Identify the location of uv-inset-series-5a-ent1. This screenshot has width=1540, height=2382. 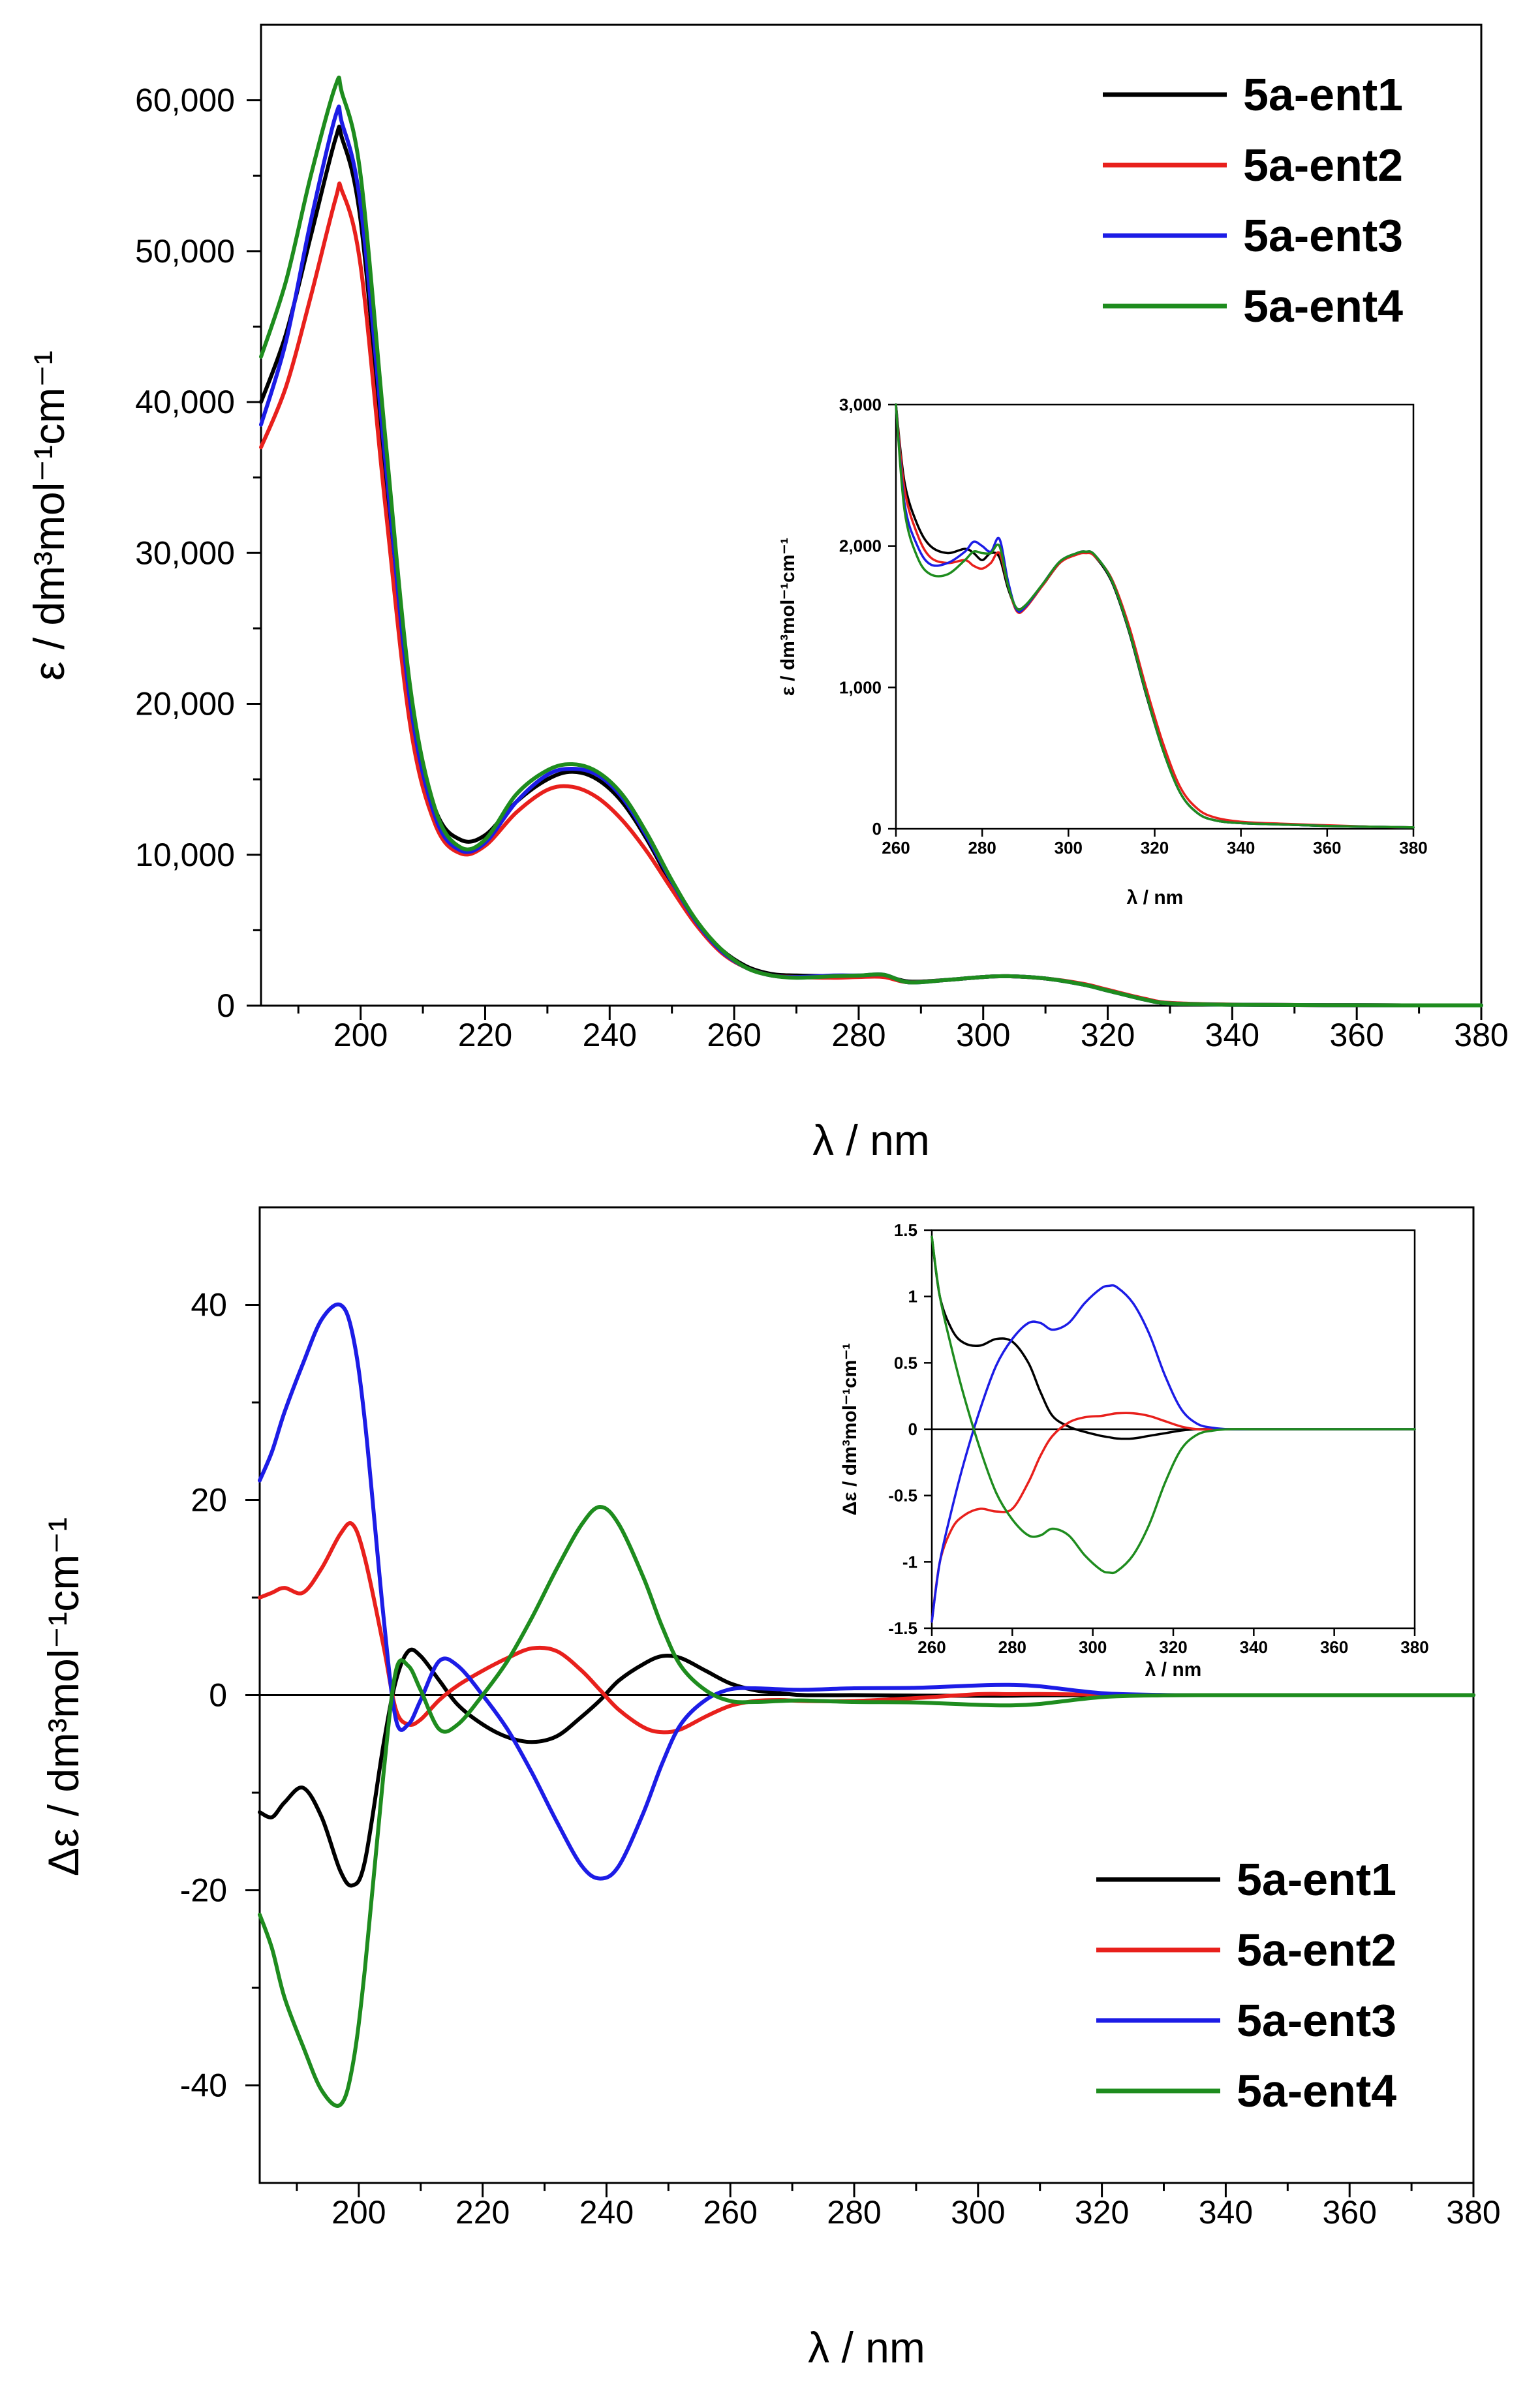
(1155, 616).